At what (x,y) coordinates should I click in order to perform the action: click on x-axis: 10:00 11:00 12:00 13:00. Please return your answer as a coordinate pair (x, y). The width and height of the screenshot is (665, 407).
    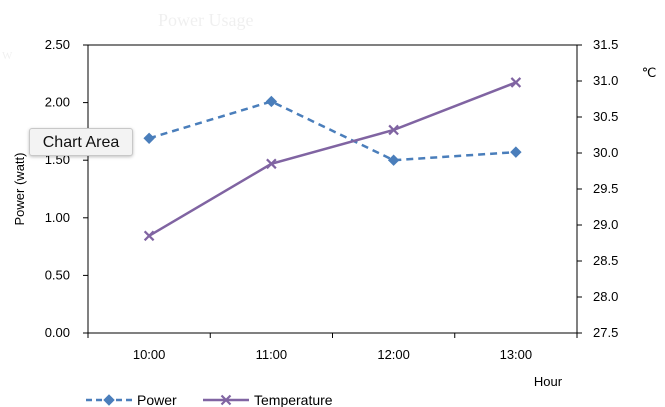
    Looking at the image, I should click on (332, 347).